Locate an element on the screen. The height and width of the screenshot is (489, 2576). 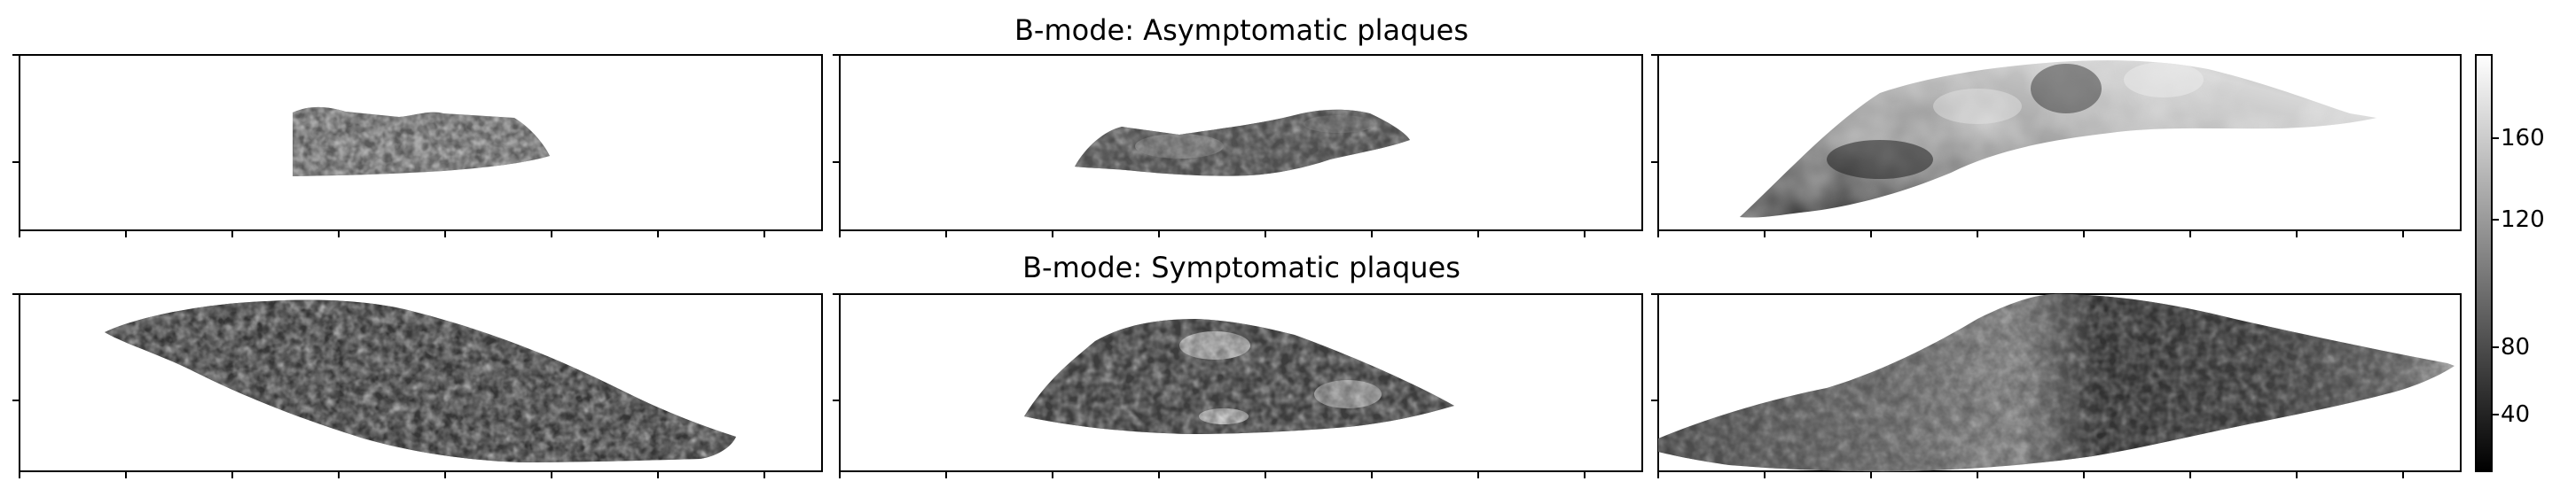
plaque-image-a2 is located at coordinates (1242, 142).